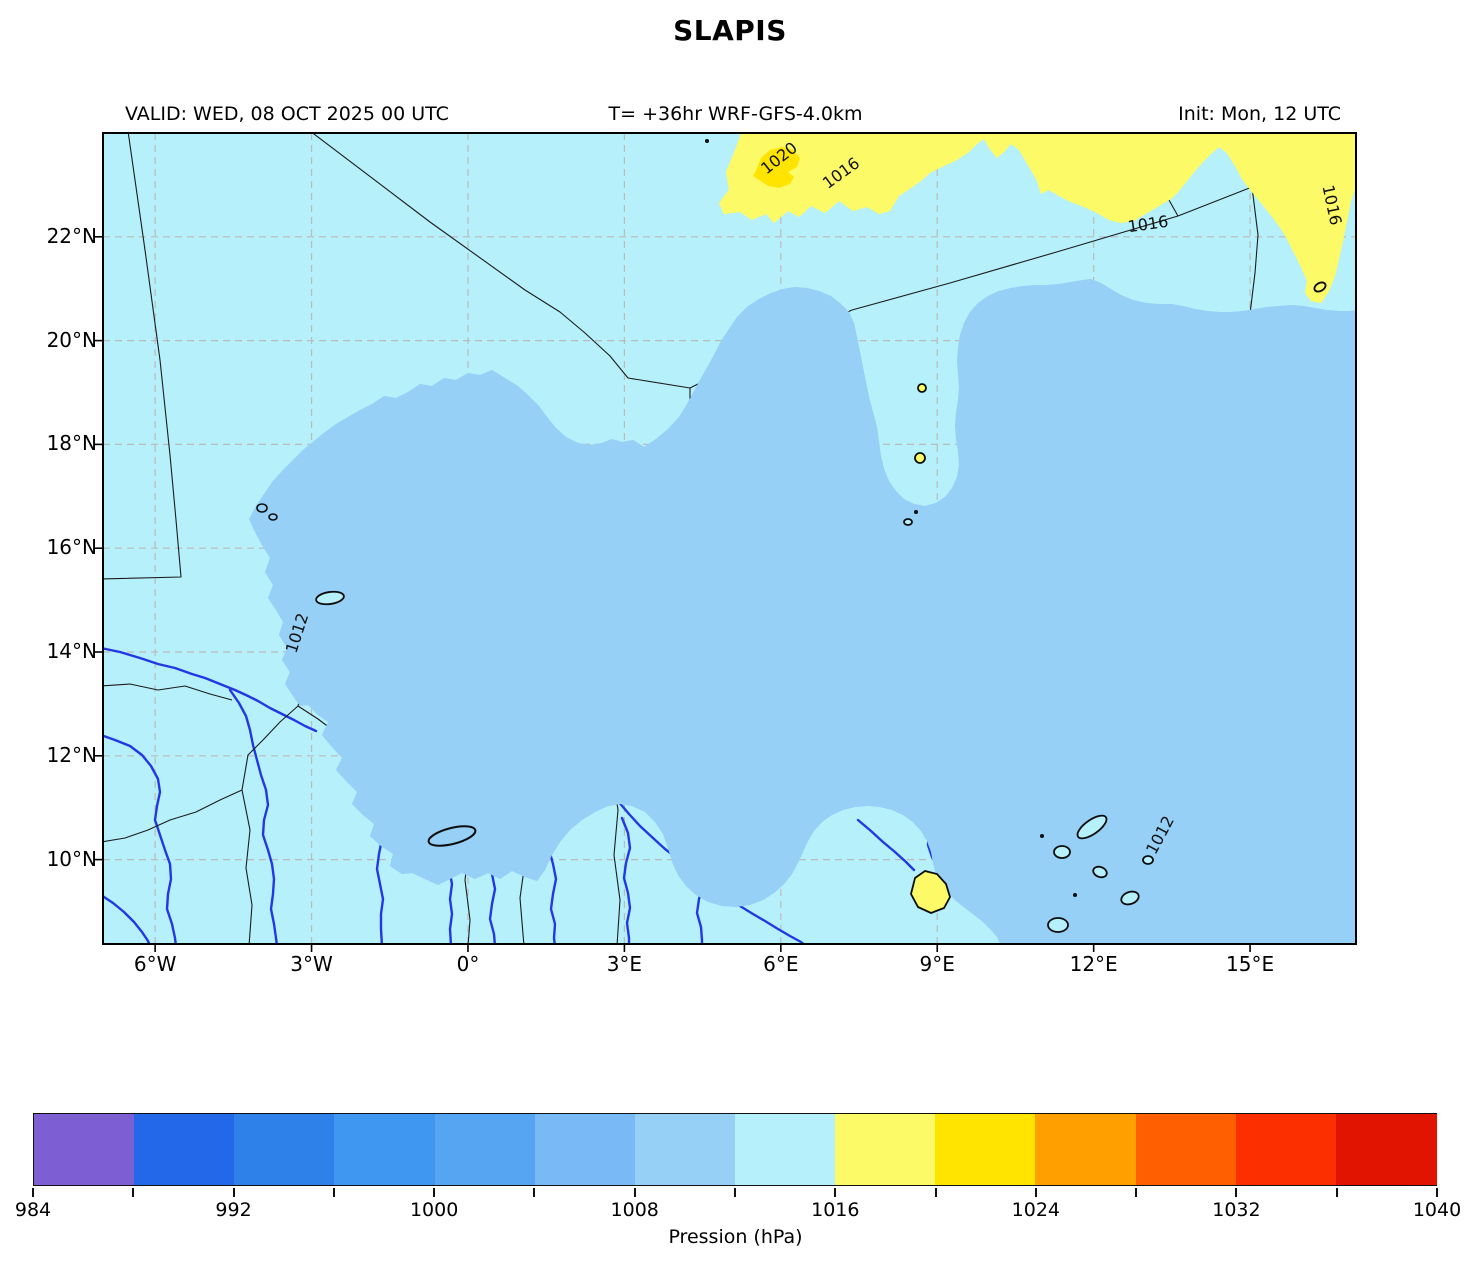 This screenshot has height=1264, width=1471. Describe the element at coordinates (1036, 1210) in the screenshot. I see `colorbar-tick-label: 1024` at that location.